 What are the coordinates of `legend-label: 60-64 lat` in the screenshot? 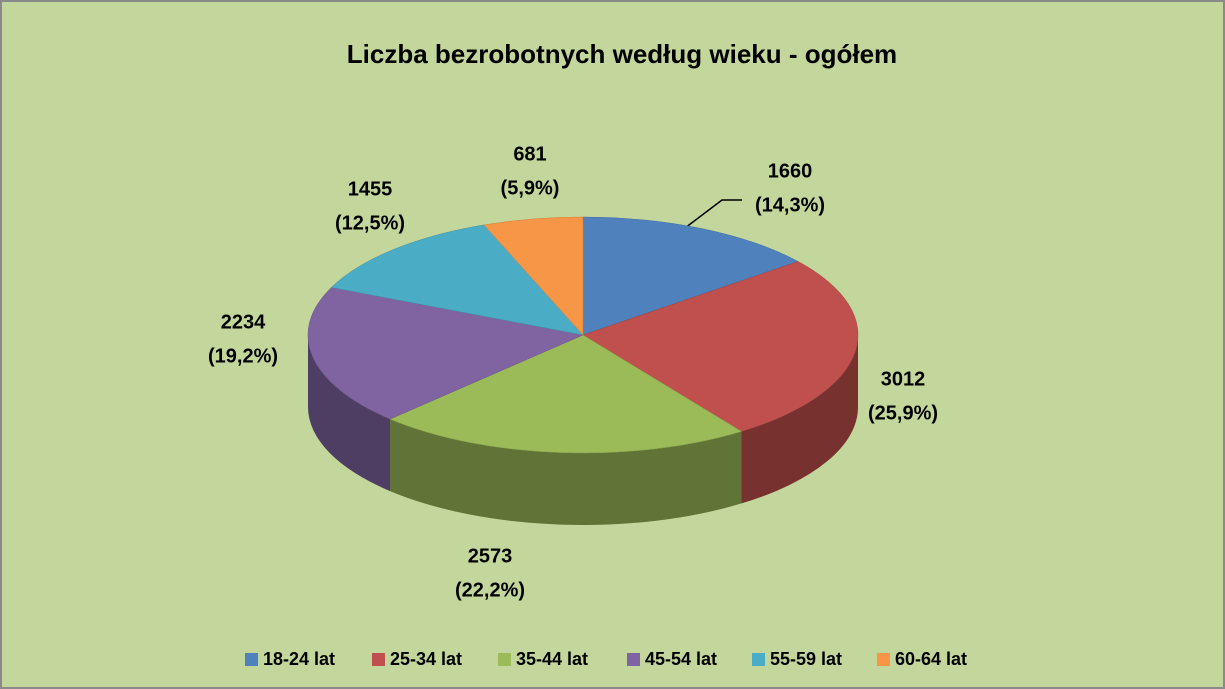 It's located at (931, 659).